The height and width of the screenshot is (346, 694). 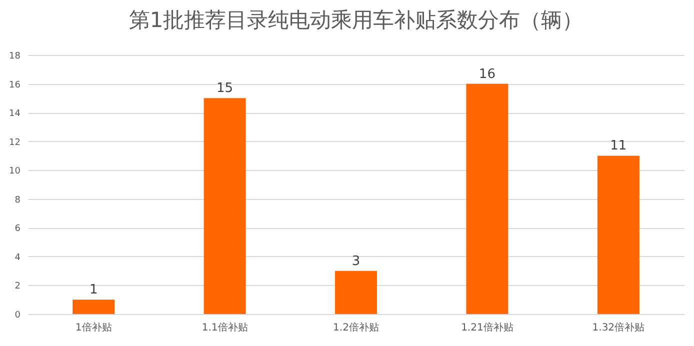 What do you see at coordinates (356, 20) in the screenshot?
I see `chart-title: 第1批推荐目录纯电动乘用车补贴系数分布（辆）` at bounding box center [356, 20].